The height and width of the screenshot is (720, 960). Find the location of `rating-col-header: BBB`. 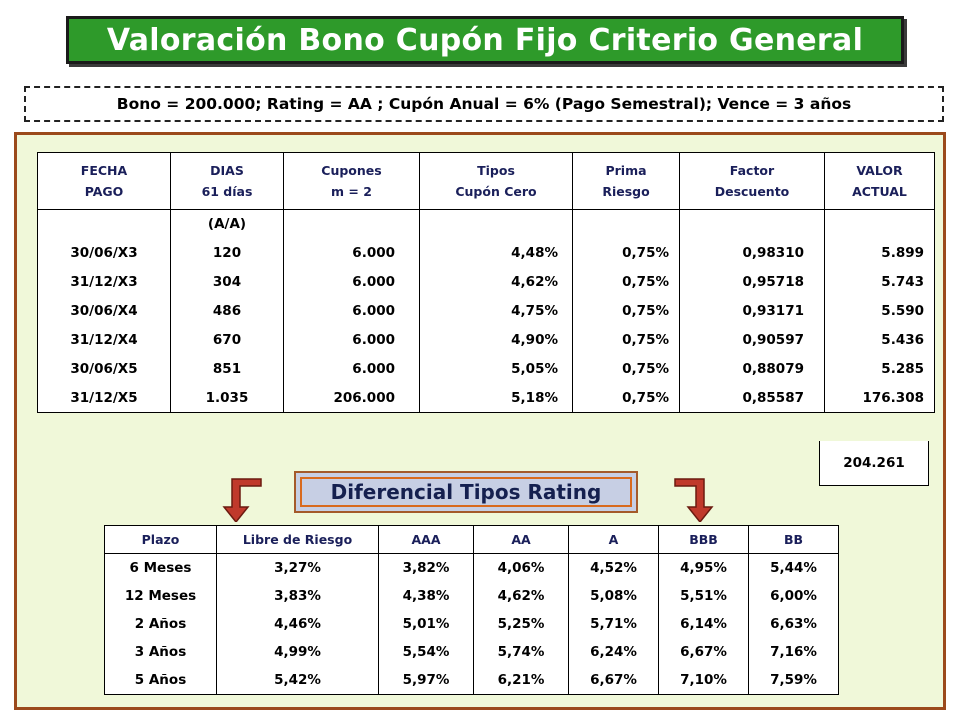

rating-col-header: BBB is located at coordinates (703, 539).